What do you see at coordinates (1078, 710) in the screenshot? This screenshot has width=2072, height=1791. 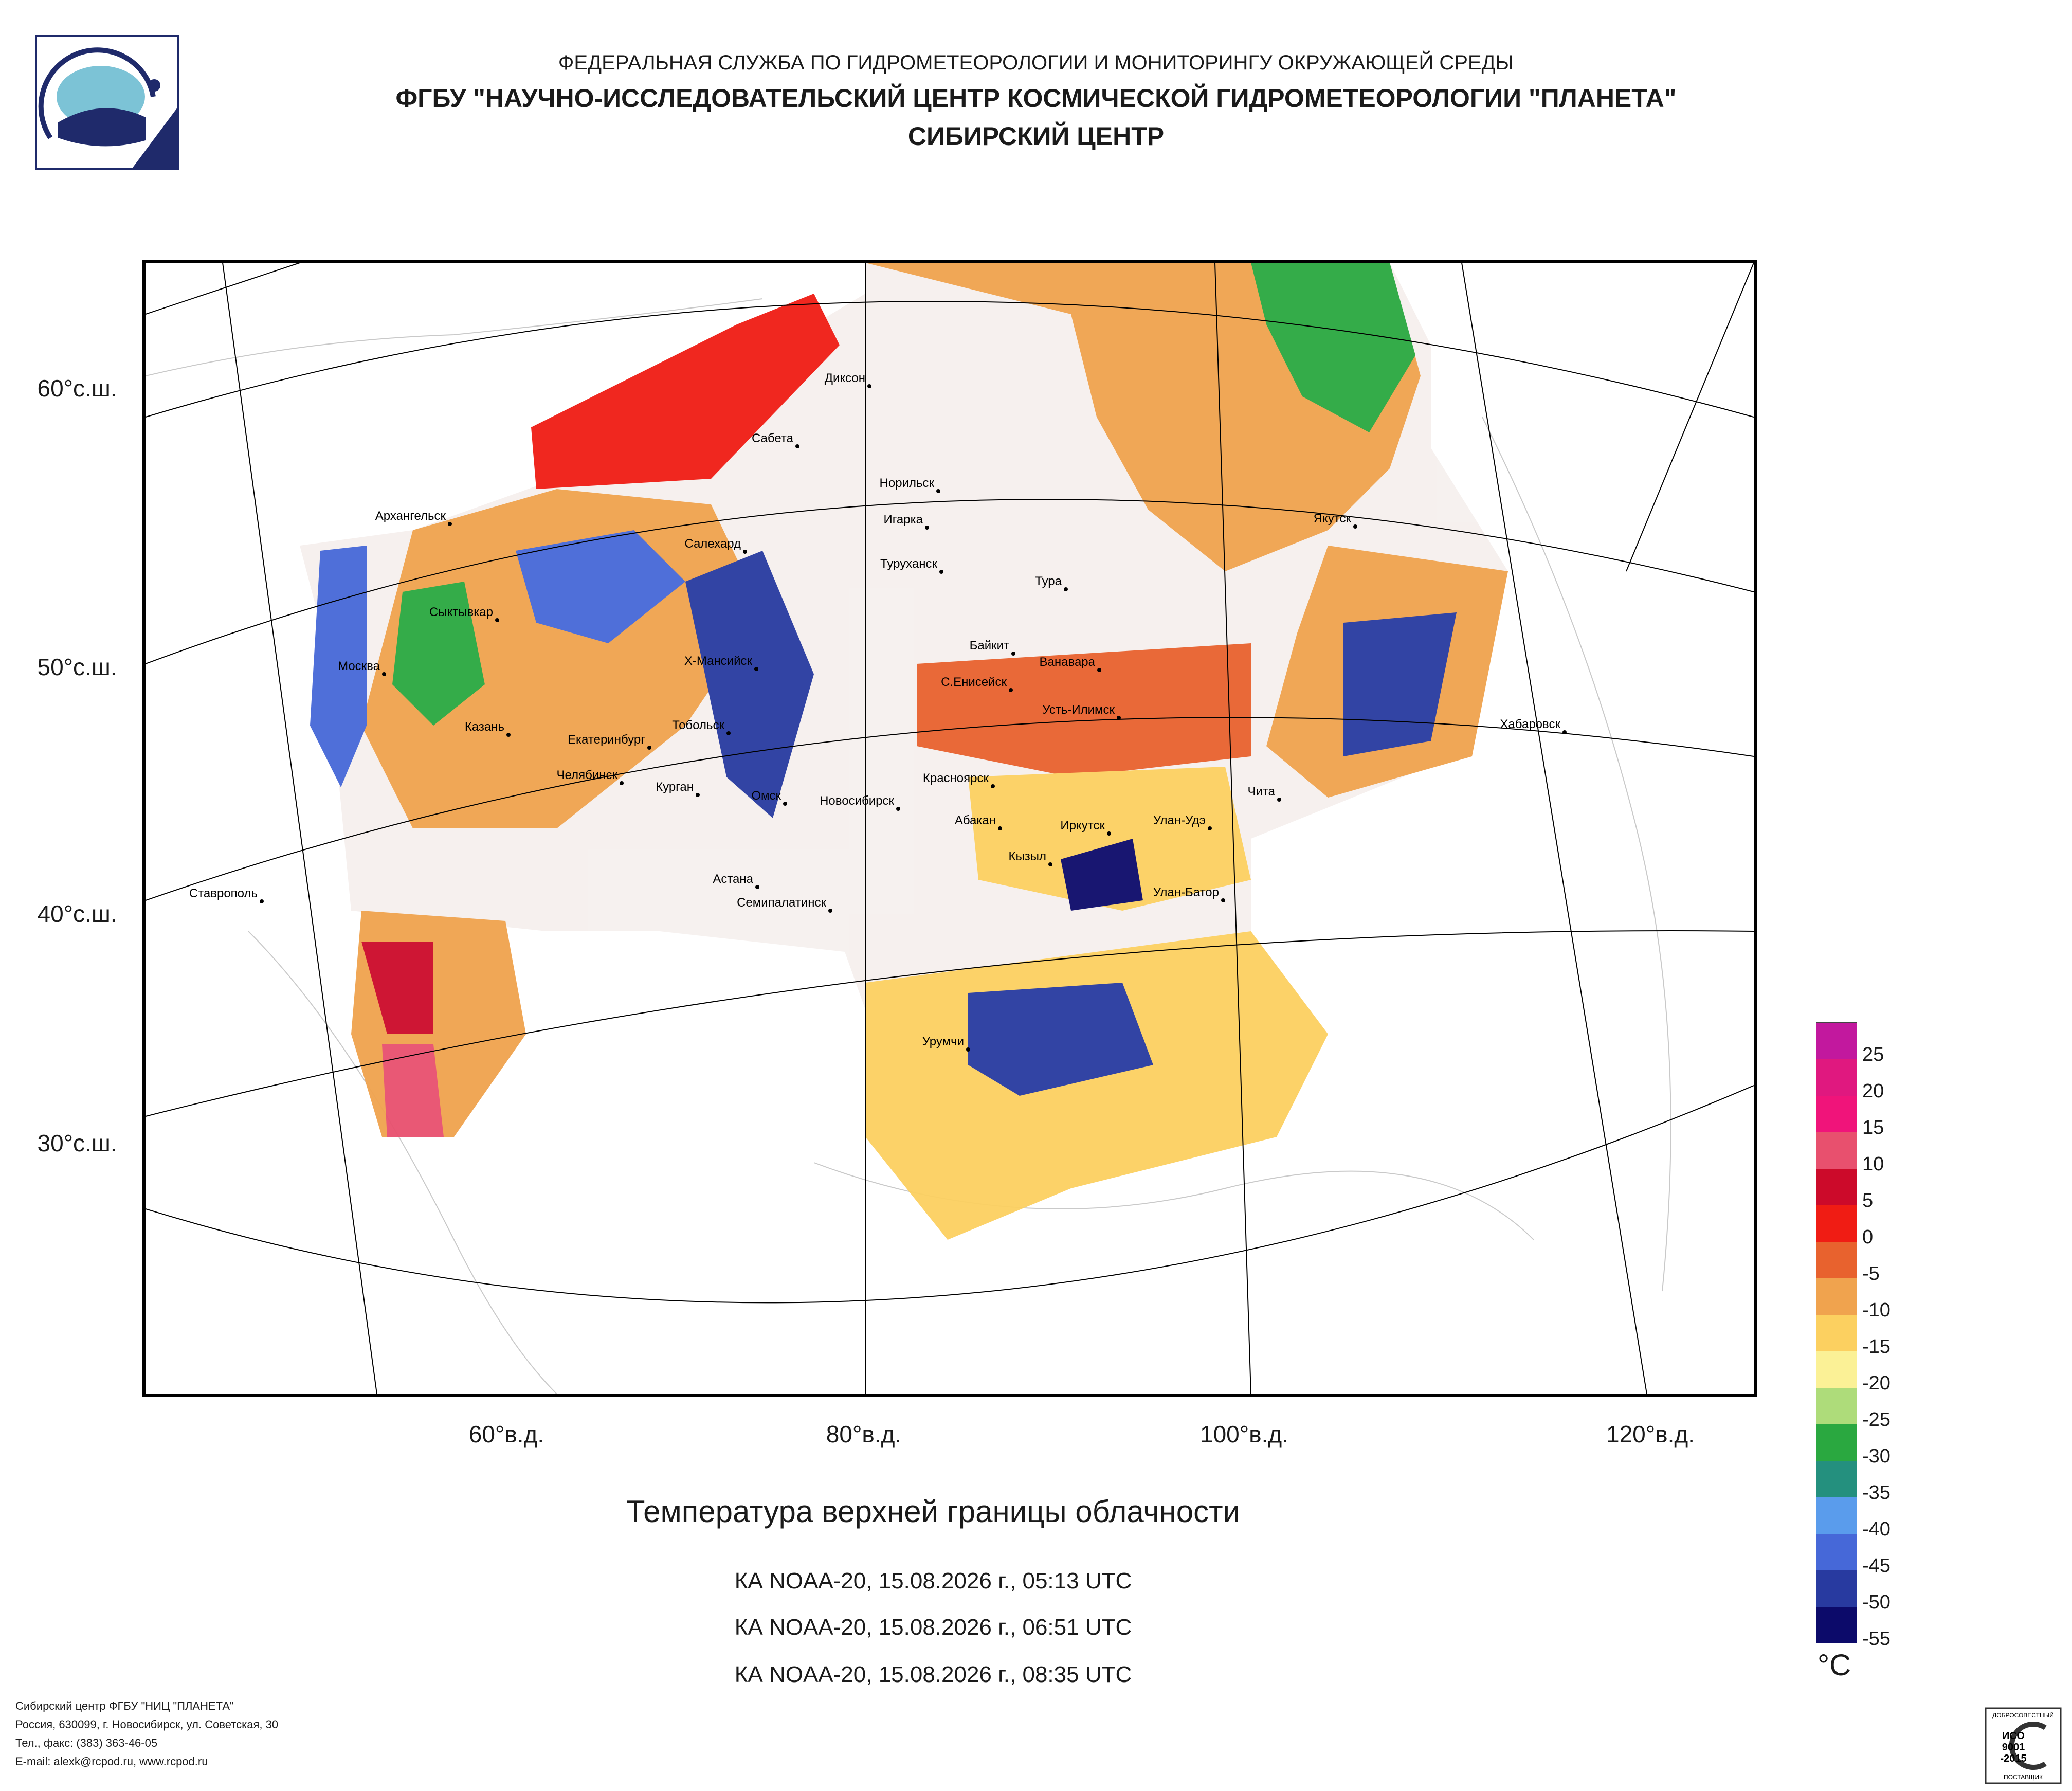 I see `city-label: Усть-Илимск` at bounding box center [1078, 710].